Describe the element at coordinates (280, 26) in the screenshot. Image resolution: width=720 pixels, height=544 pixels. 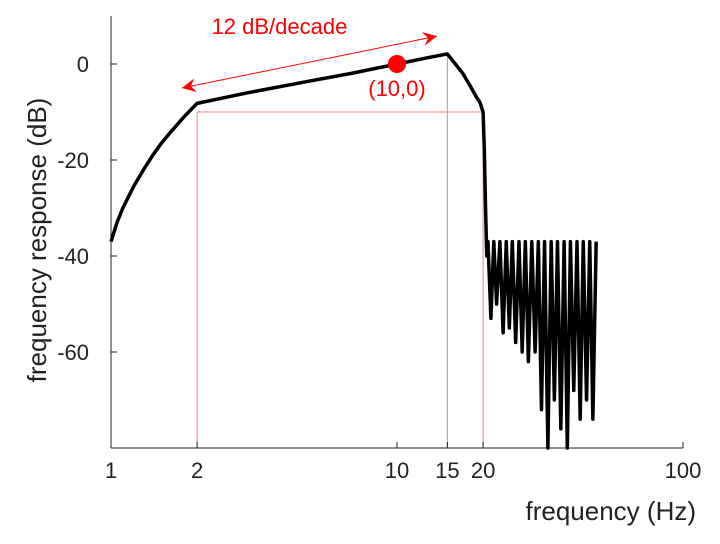
I see `annotation-text: 12 dB/decade` at that location.